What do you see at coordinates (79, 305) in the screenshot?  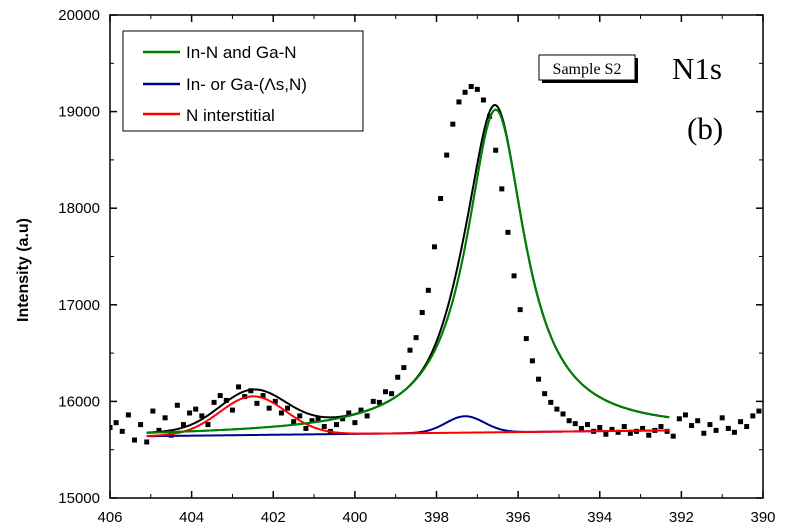 I see `y-tick-label: 17000` at bounding box center [79, 305].